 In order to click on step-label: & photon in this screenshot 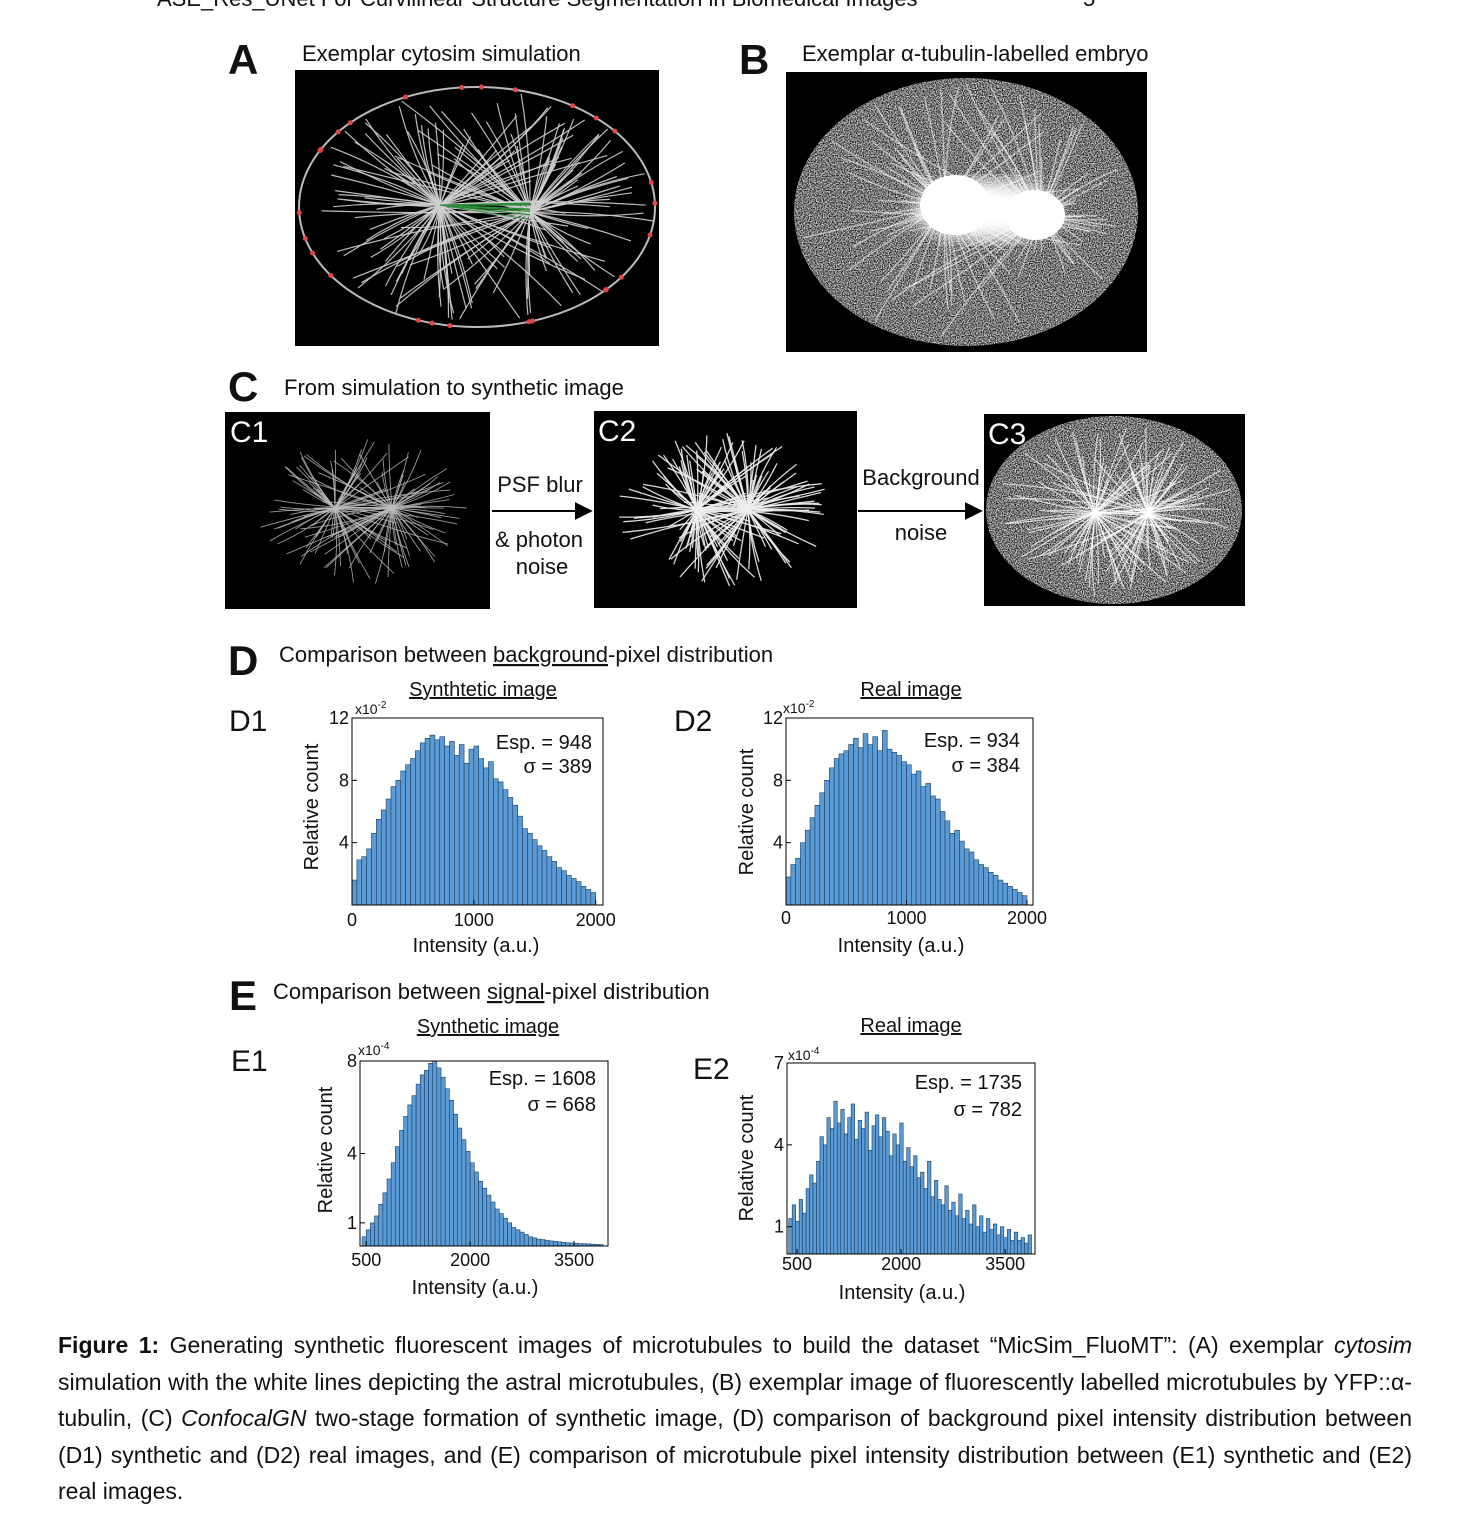, I will do `click(539, 539)`.